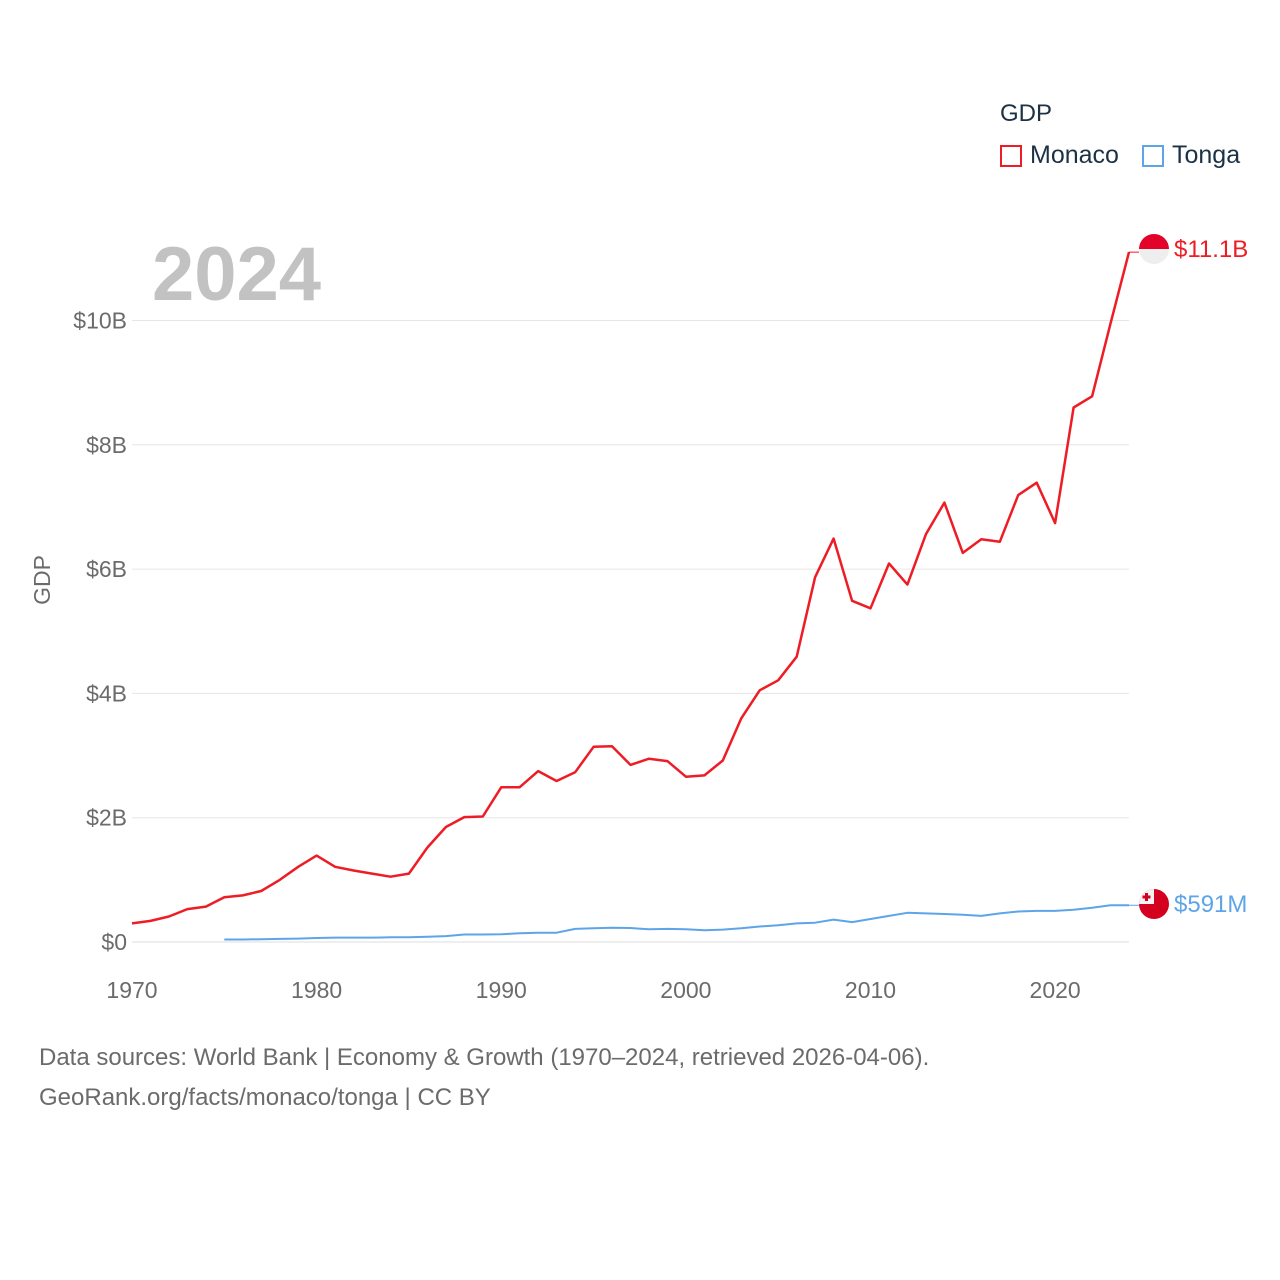 This screenshot has width=1280, height=1280. Describe the element at coordinates (676, 922) in the screenshot. I see `series-line-tonga` at that location.